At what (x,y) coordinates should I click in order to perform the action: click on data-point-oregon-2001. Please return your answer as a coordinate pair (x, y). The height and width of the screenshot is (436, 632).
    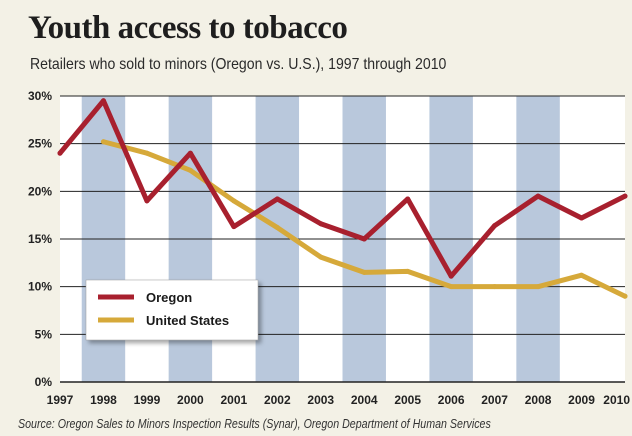
    Looking at the image, I should click on (234, 227).